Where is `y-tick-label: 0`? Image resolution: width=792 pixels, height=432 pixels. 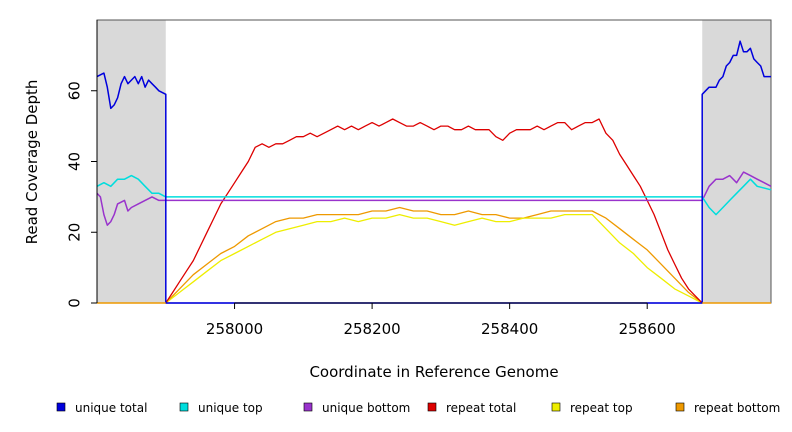
y-tick-label: 0 is located at coordinates (75, 303).